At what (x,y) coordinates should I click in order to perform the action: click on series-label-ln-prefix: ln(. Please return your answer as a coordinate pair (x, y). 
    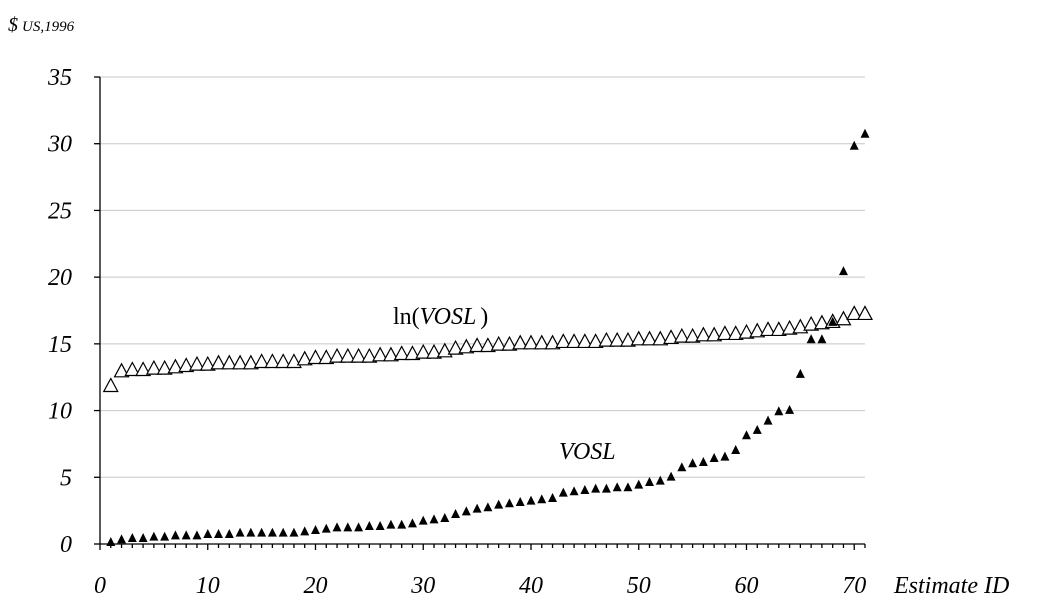
    Looking at the image, I should click on (406, 317).